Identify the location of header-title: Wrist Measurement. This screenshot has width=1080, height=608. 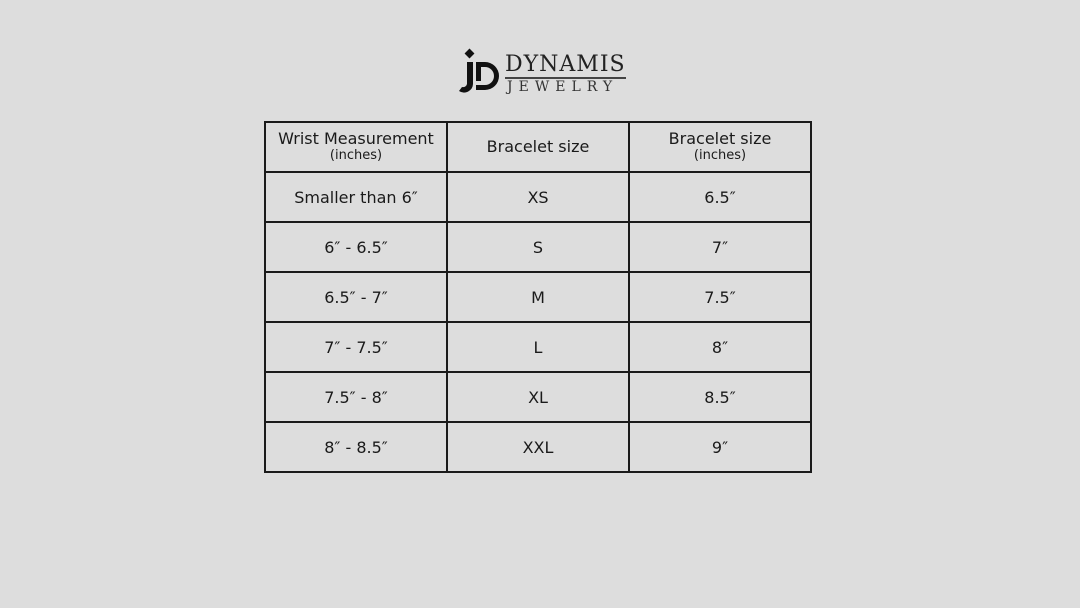
(356, 138).